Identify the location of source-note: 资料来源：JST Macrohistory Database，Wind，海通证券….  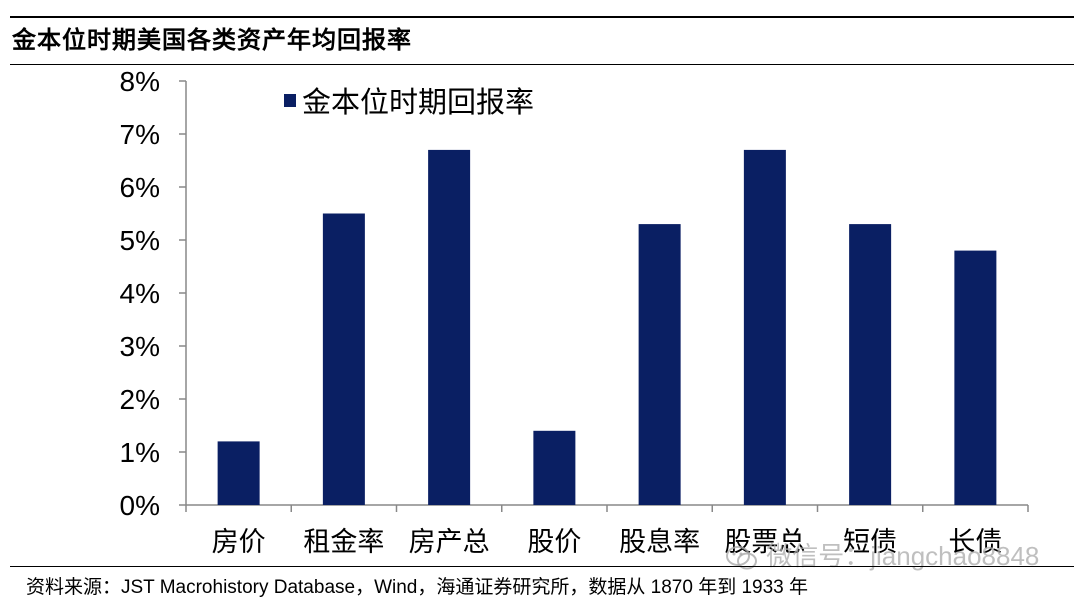
(417, 587).